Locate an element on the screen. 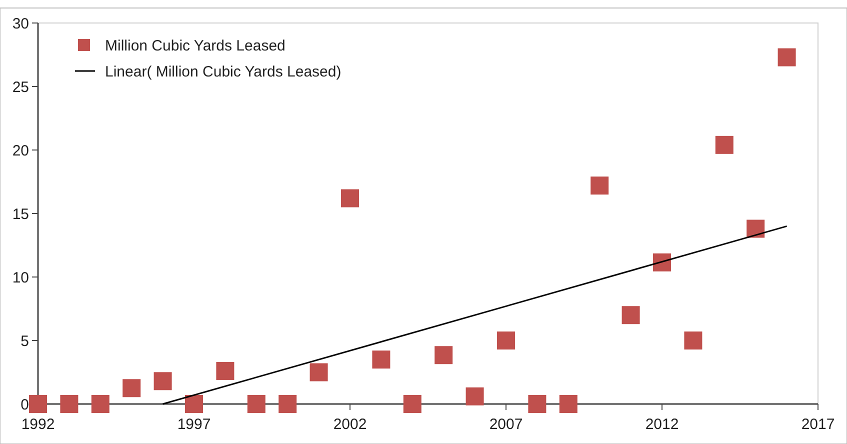 The height and width of the screenshot is (444, 847). y-tick-label: 10 is located at coordinates (20, 277).